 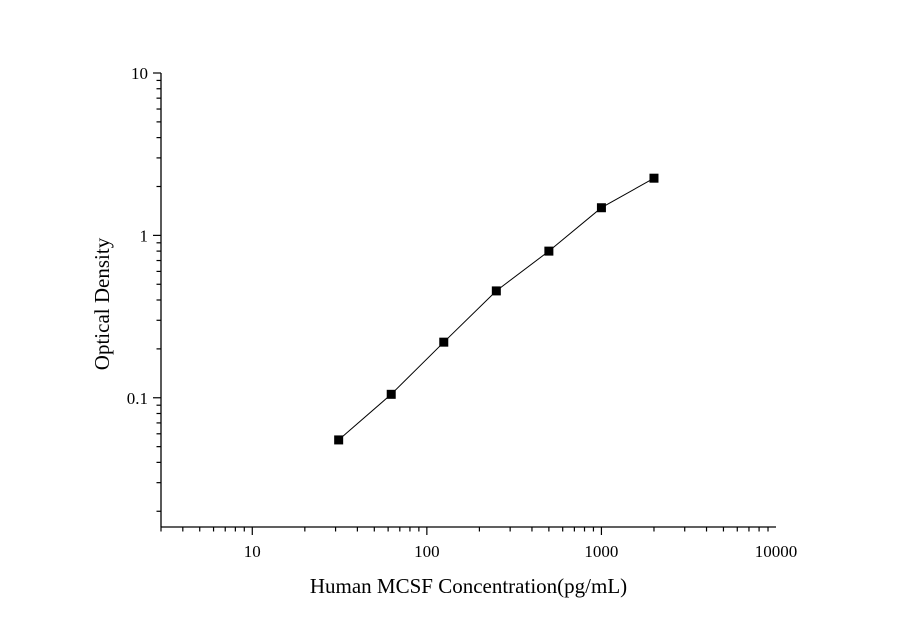 What do you see at coordinates (776, 551) in the screenshot?
I see `x-tick-label: 10000` at bounding box center [776, 551].